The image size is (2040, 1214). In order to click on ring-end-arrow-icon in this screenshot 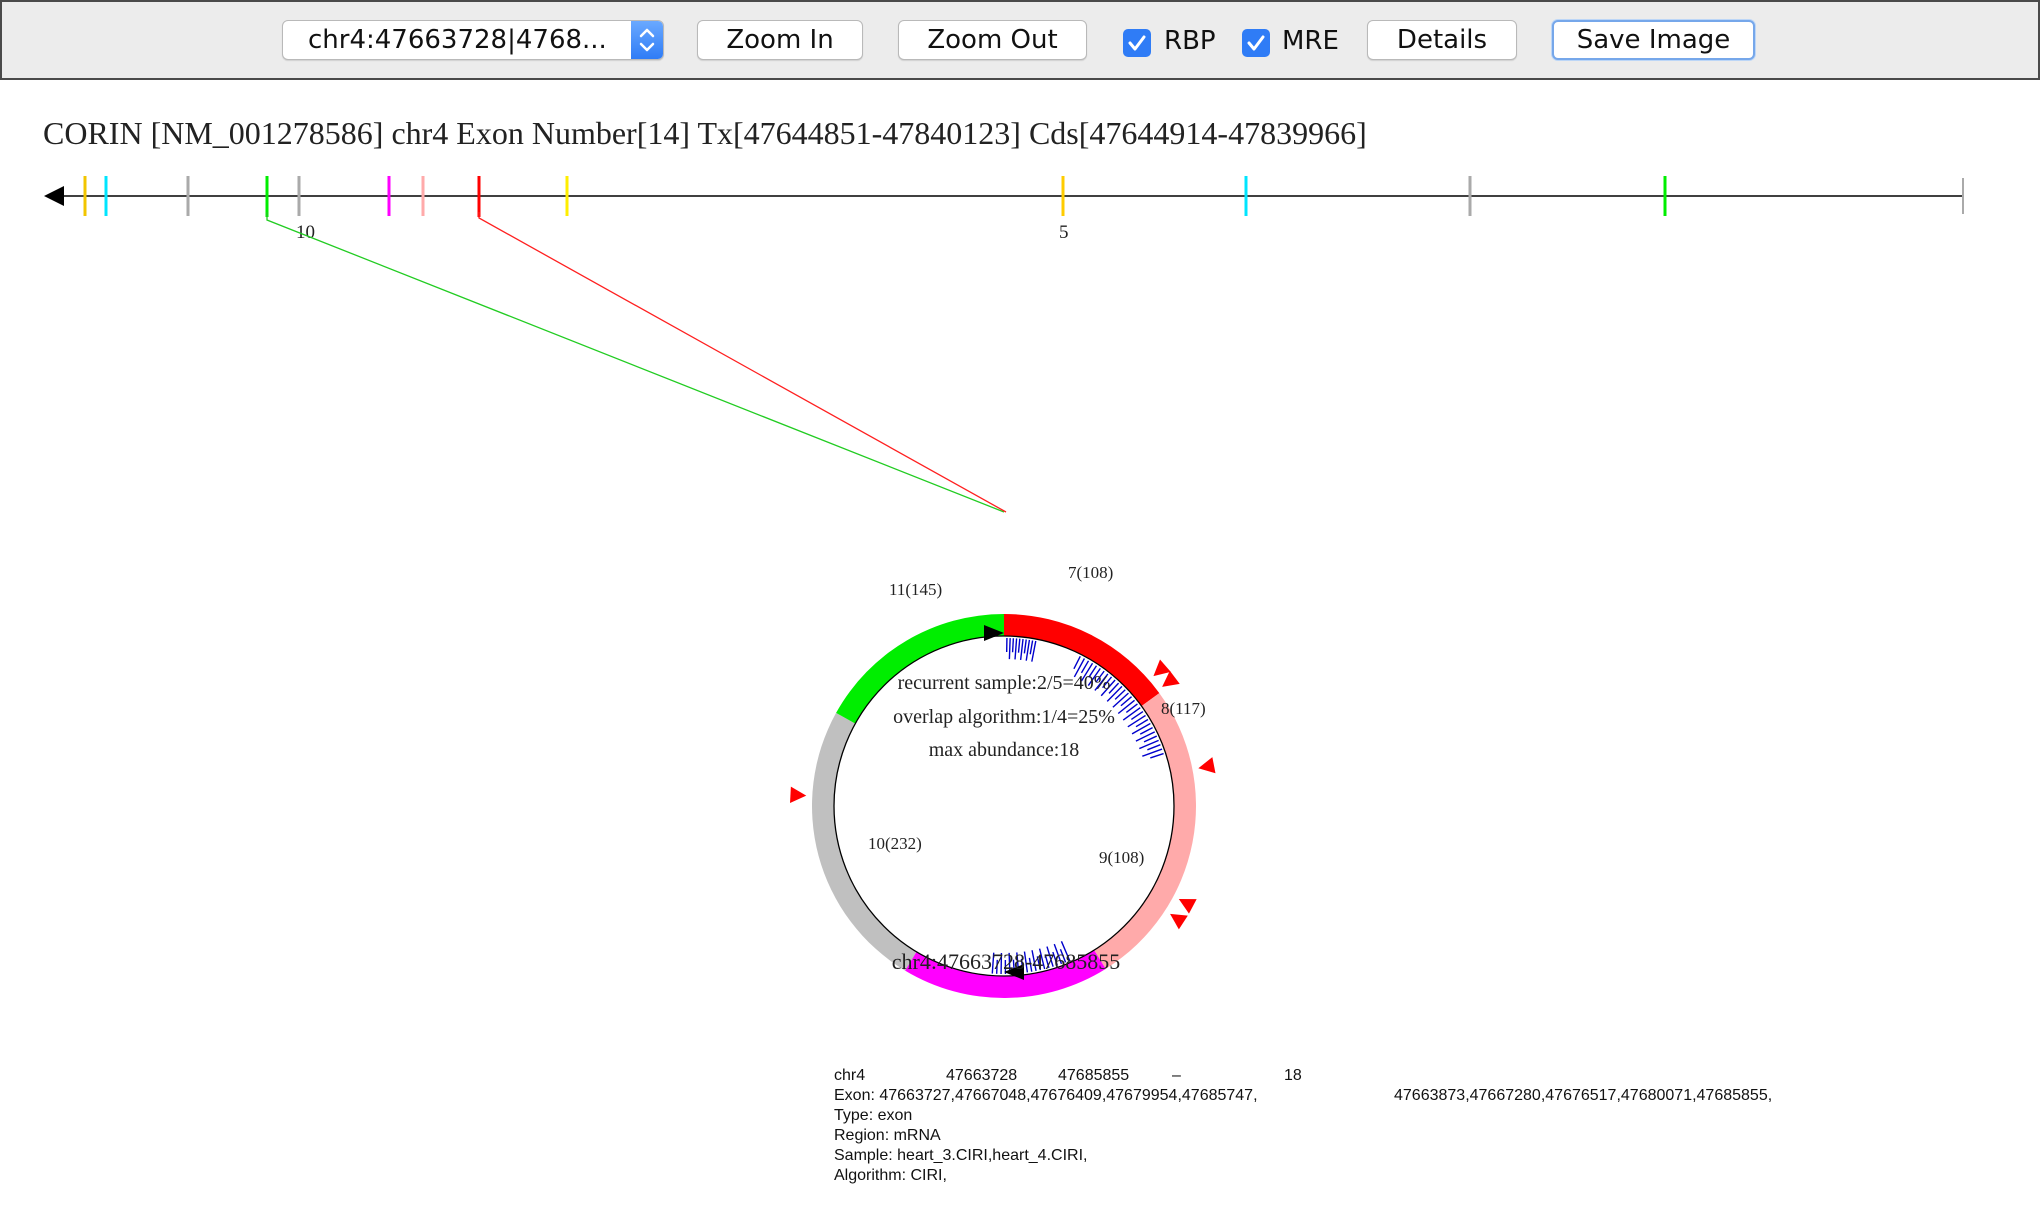, I will do `click(1014, 972)`.